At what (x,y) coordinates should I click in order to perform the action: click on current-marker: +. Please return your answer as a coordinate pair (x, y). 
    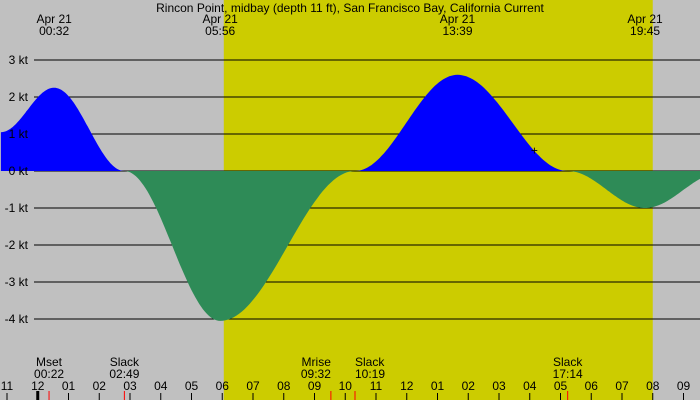
    Looking at the image, I should click on (534, 151).